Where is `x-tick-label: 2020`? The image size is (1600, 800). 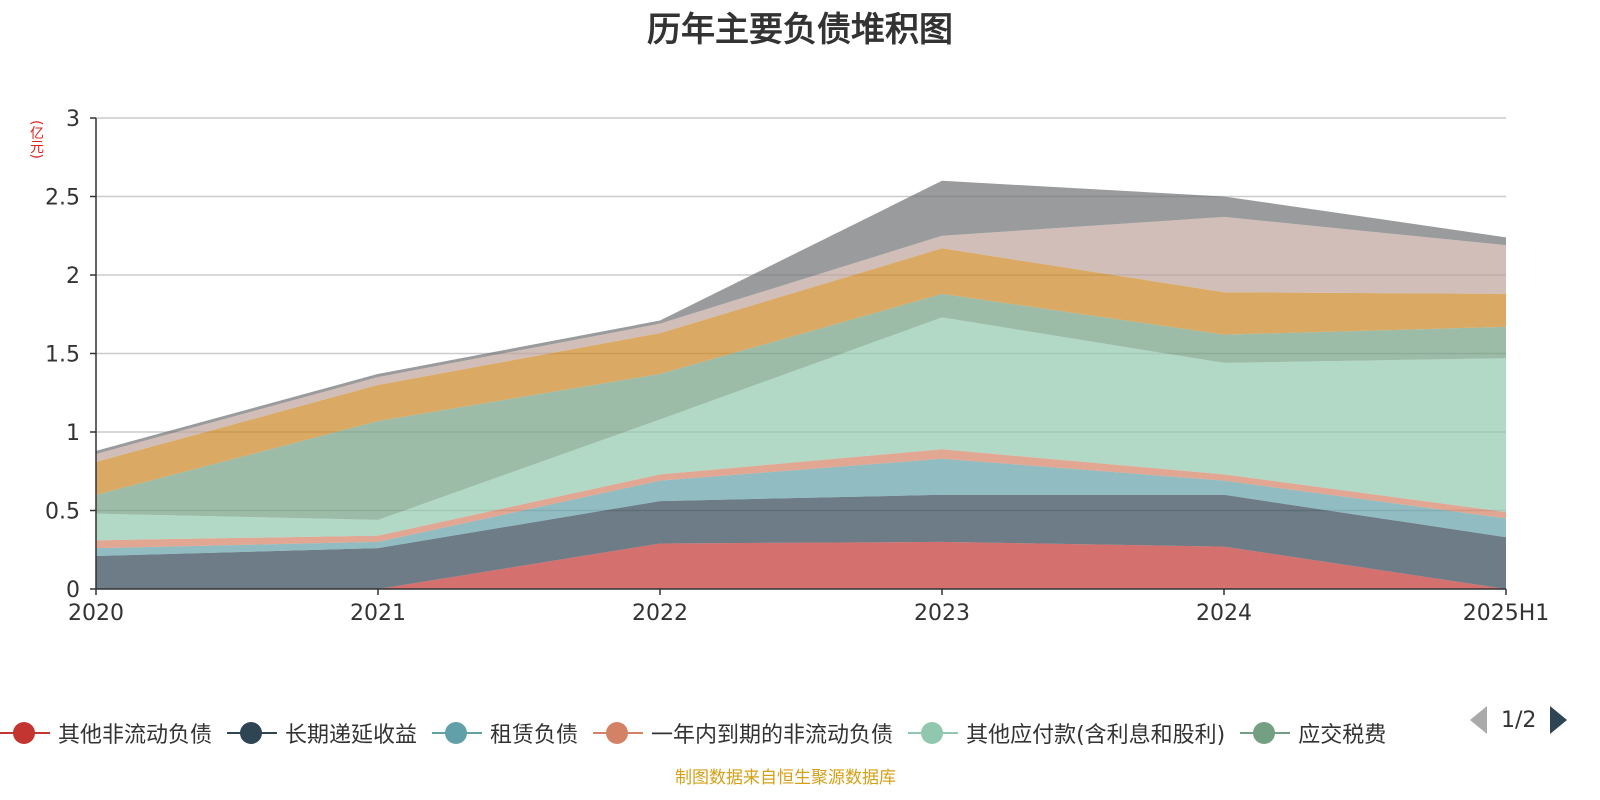
x-tick-label: 2020 is located at coordinates (96, 613).